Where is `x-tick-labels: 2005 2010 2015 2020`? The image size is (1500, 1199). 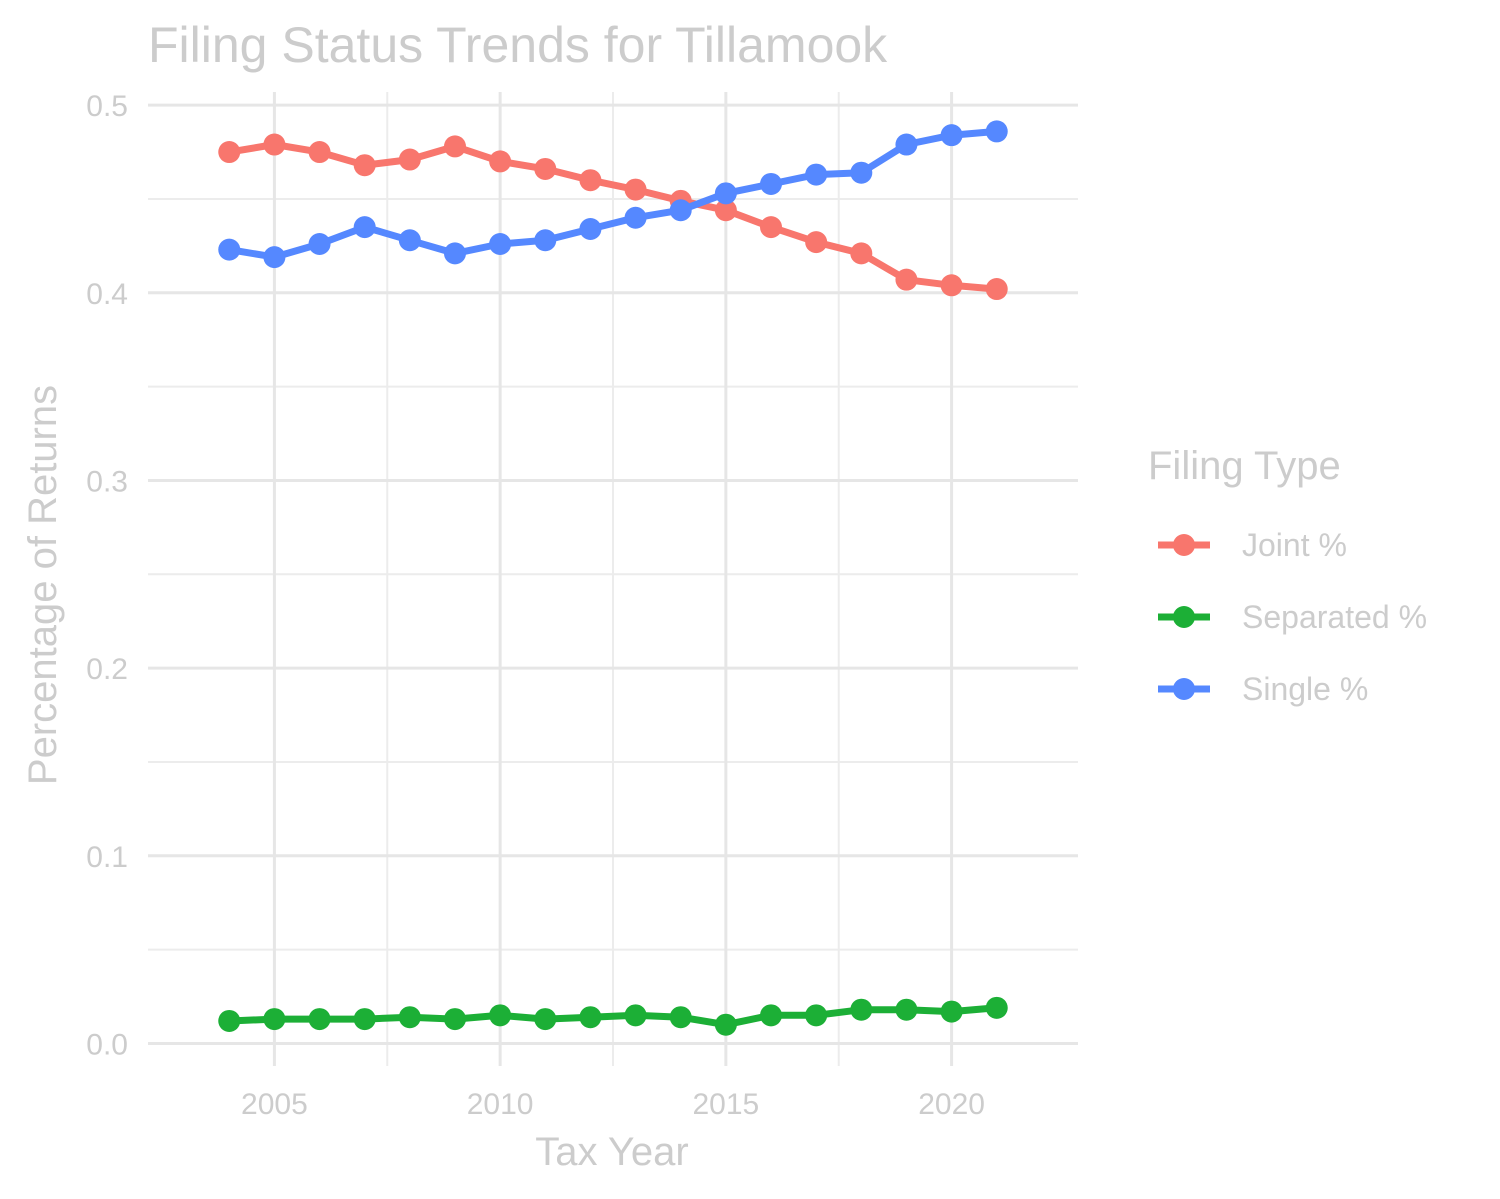 x-tick-labels: 2005 2010 2015 2020 is located at coordinates (613, 1104).